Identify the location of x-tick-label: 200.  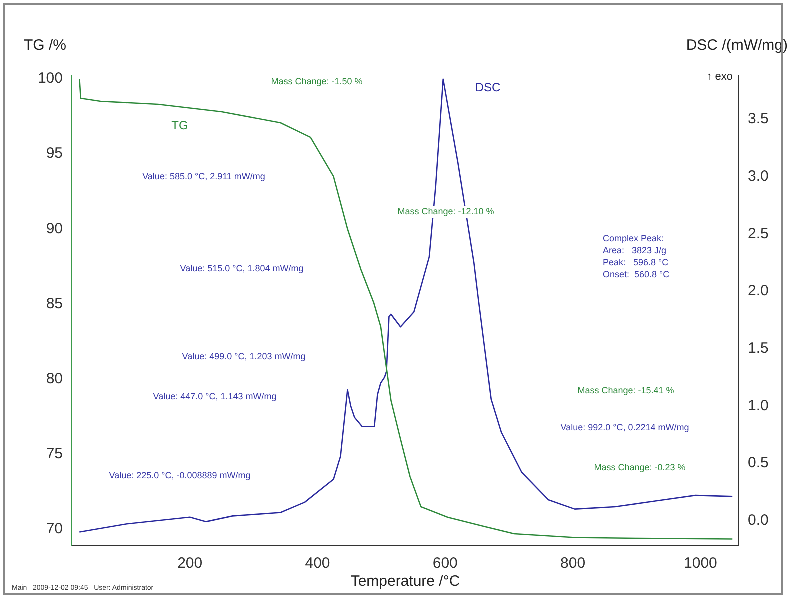
(190, 563).